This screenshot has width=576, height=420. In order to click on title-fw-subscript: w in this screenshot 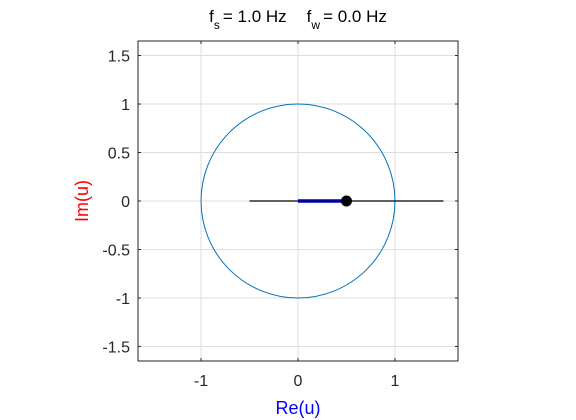, I will do `click(315, 25)`.